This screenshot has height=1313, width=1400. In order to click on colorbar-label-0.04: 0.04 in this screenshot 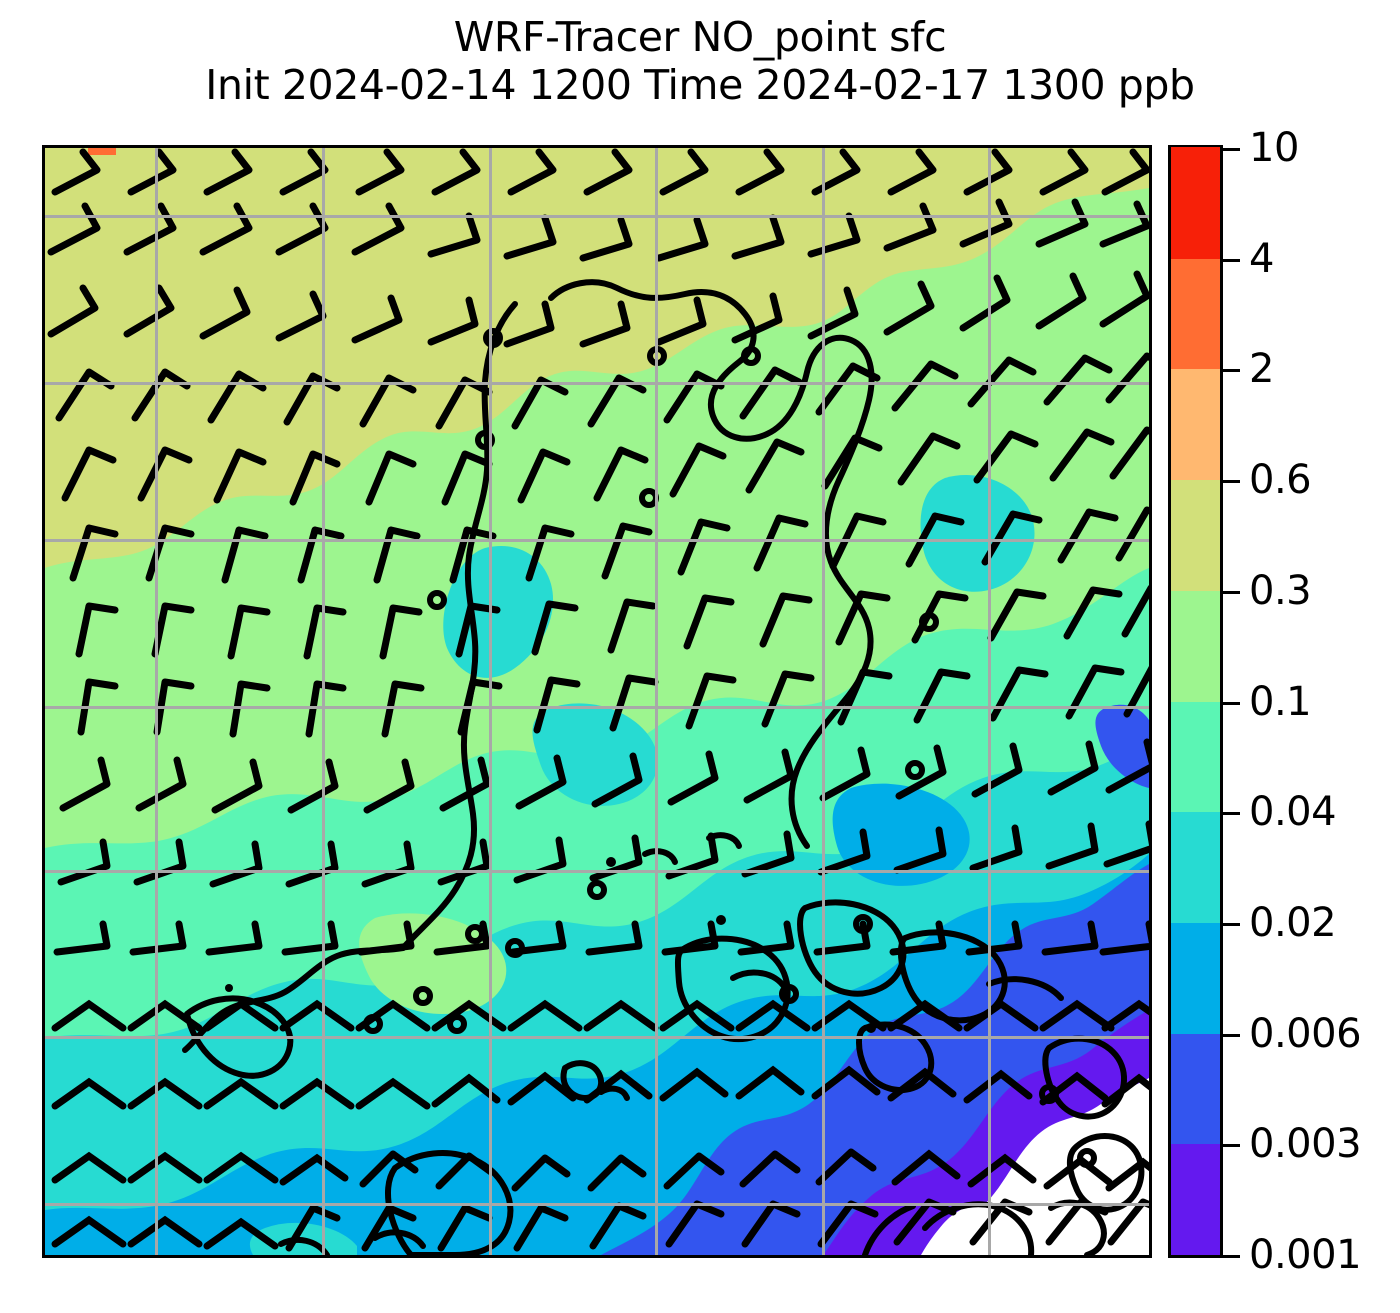, I will do `click(1293, 812)`.